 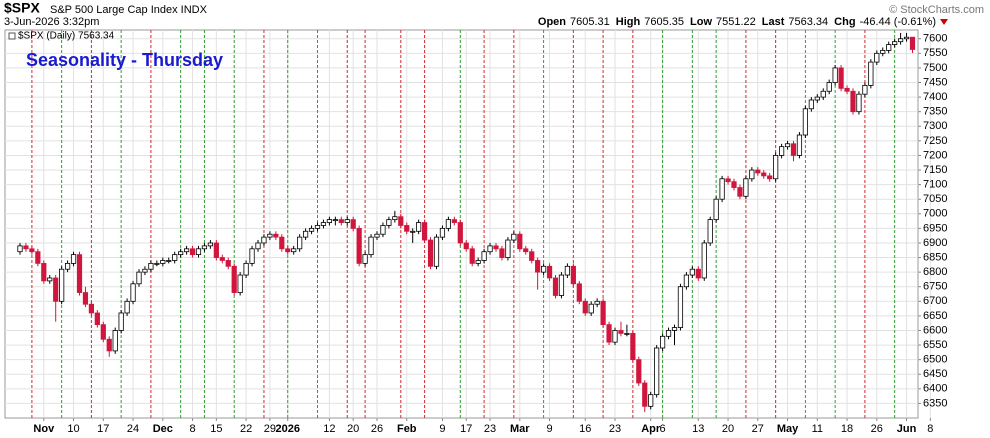 I want to click on quote-label: Low, so click(x=701, y=22).